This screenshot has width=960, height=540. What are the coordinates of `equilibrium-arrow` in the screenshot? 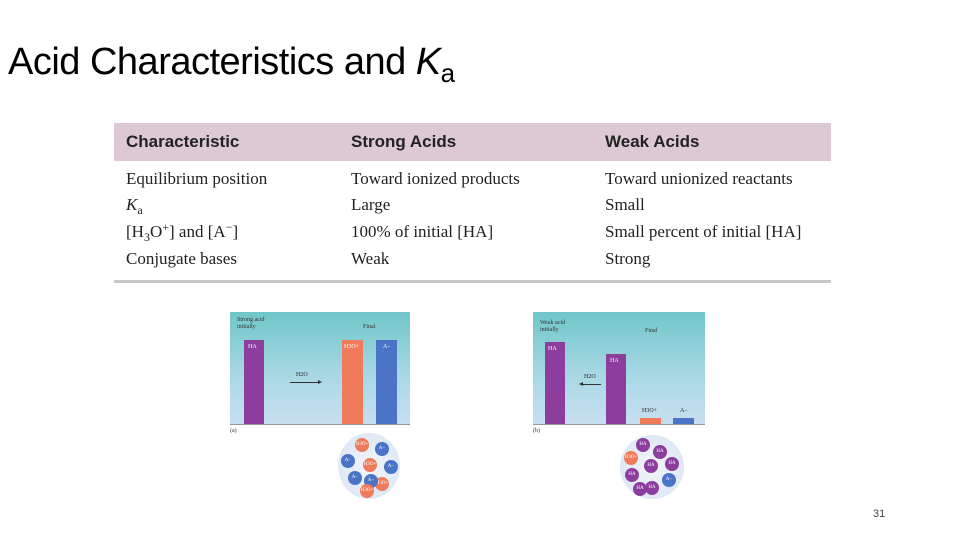 It's located at (591, 384).